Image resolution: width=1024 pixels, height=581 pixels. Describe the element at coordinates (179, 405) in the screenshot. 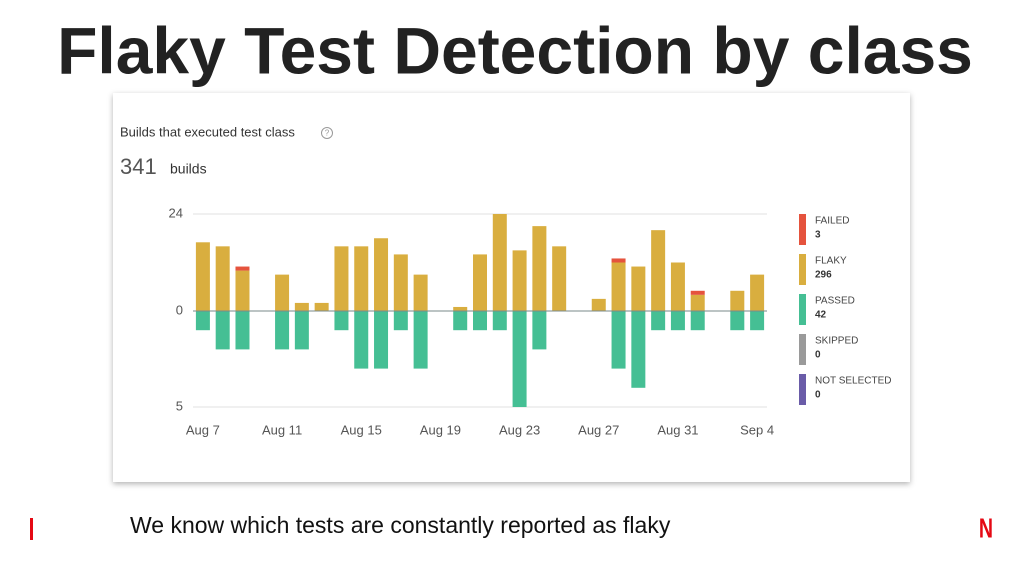

I see `y2-tick-label: 5` at that location.